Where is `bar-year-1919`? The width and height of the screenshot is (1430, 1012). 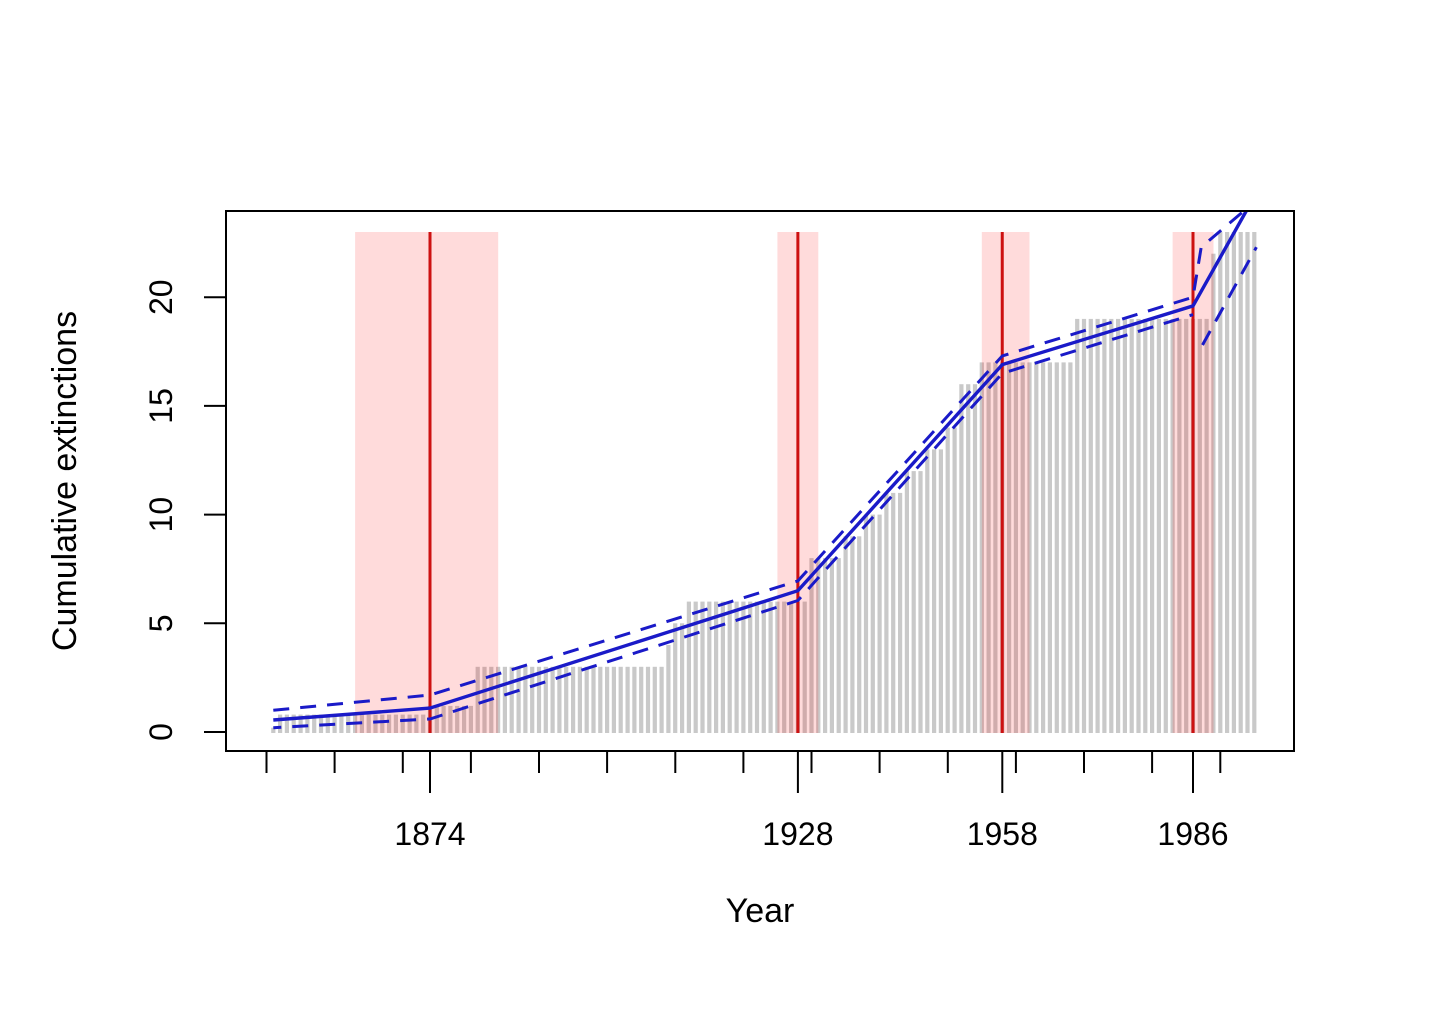
bar-year-1919 is located at coordinates (736, 667).